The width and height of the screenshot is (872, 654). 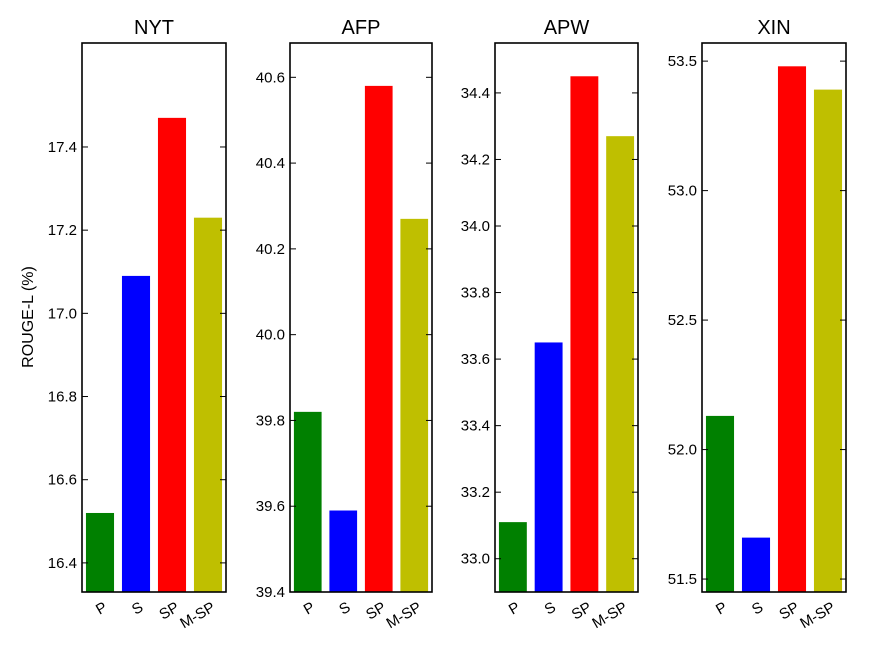 I want to click on y-tick-label-afp: 39.4, so click(x=270, y=592).